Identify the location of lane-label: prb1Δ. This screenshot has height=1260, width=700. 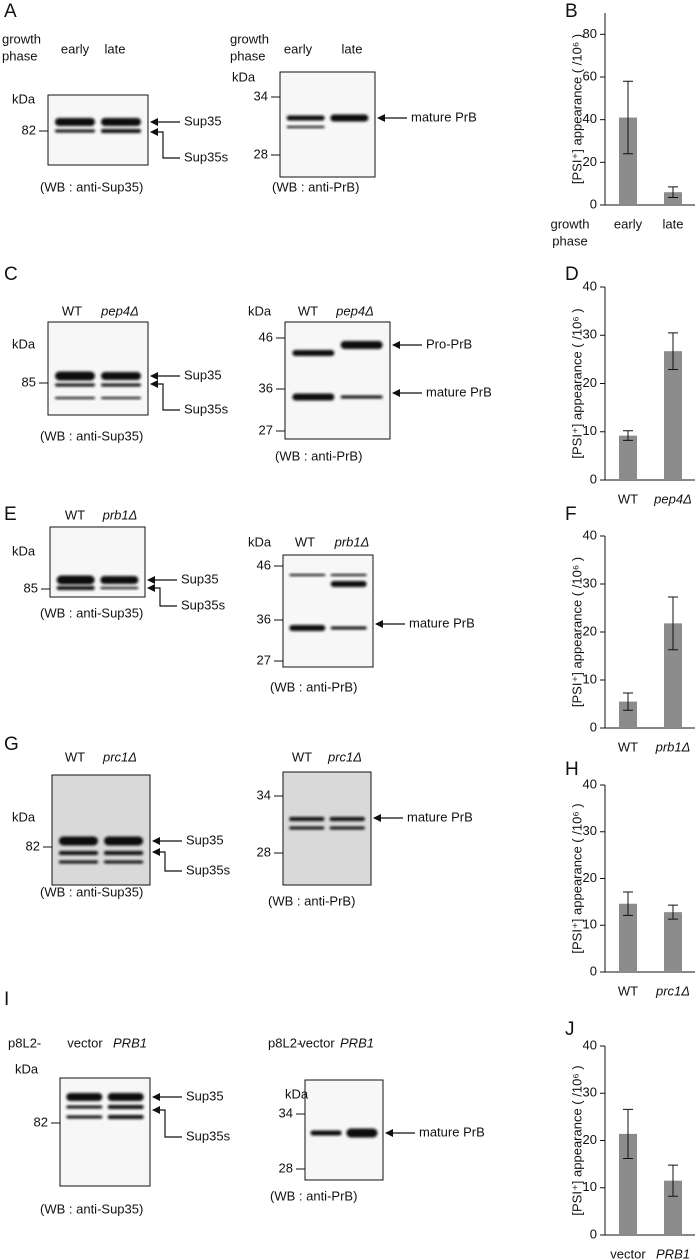
(352, 541).